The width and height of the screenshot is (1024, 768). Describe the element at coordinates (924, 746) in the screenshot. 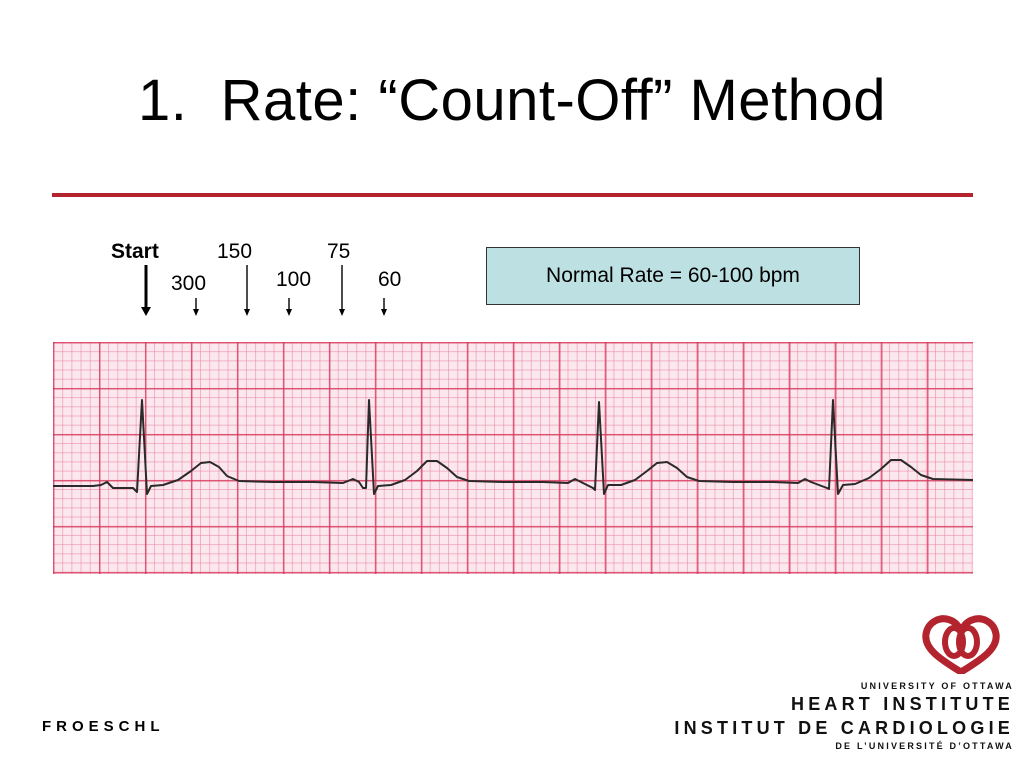

I see `logo-de-universite: DE L’UNIVERSITÉ D’OTTAWA` at that location.